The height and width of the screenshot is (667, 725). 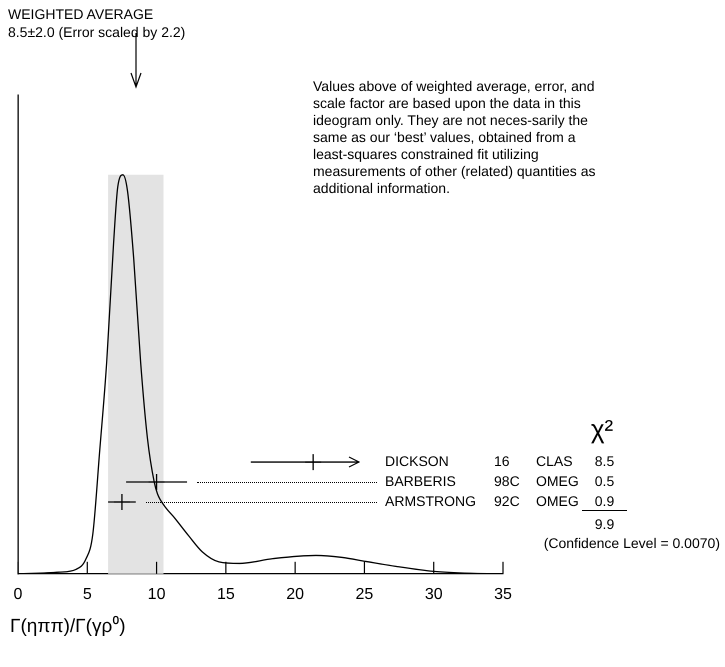 I want to click on text: χ², so click(x=602, y=429).